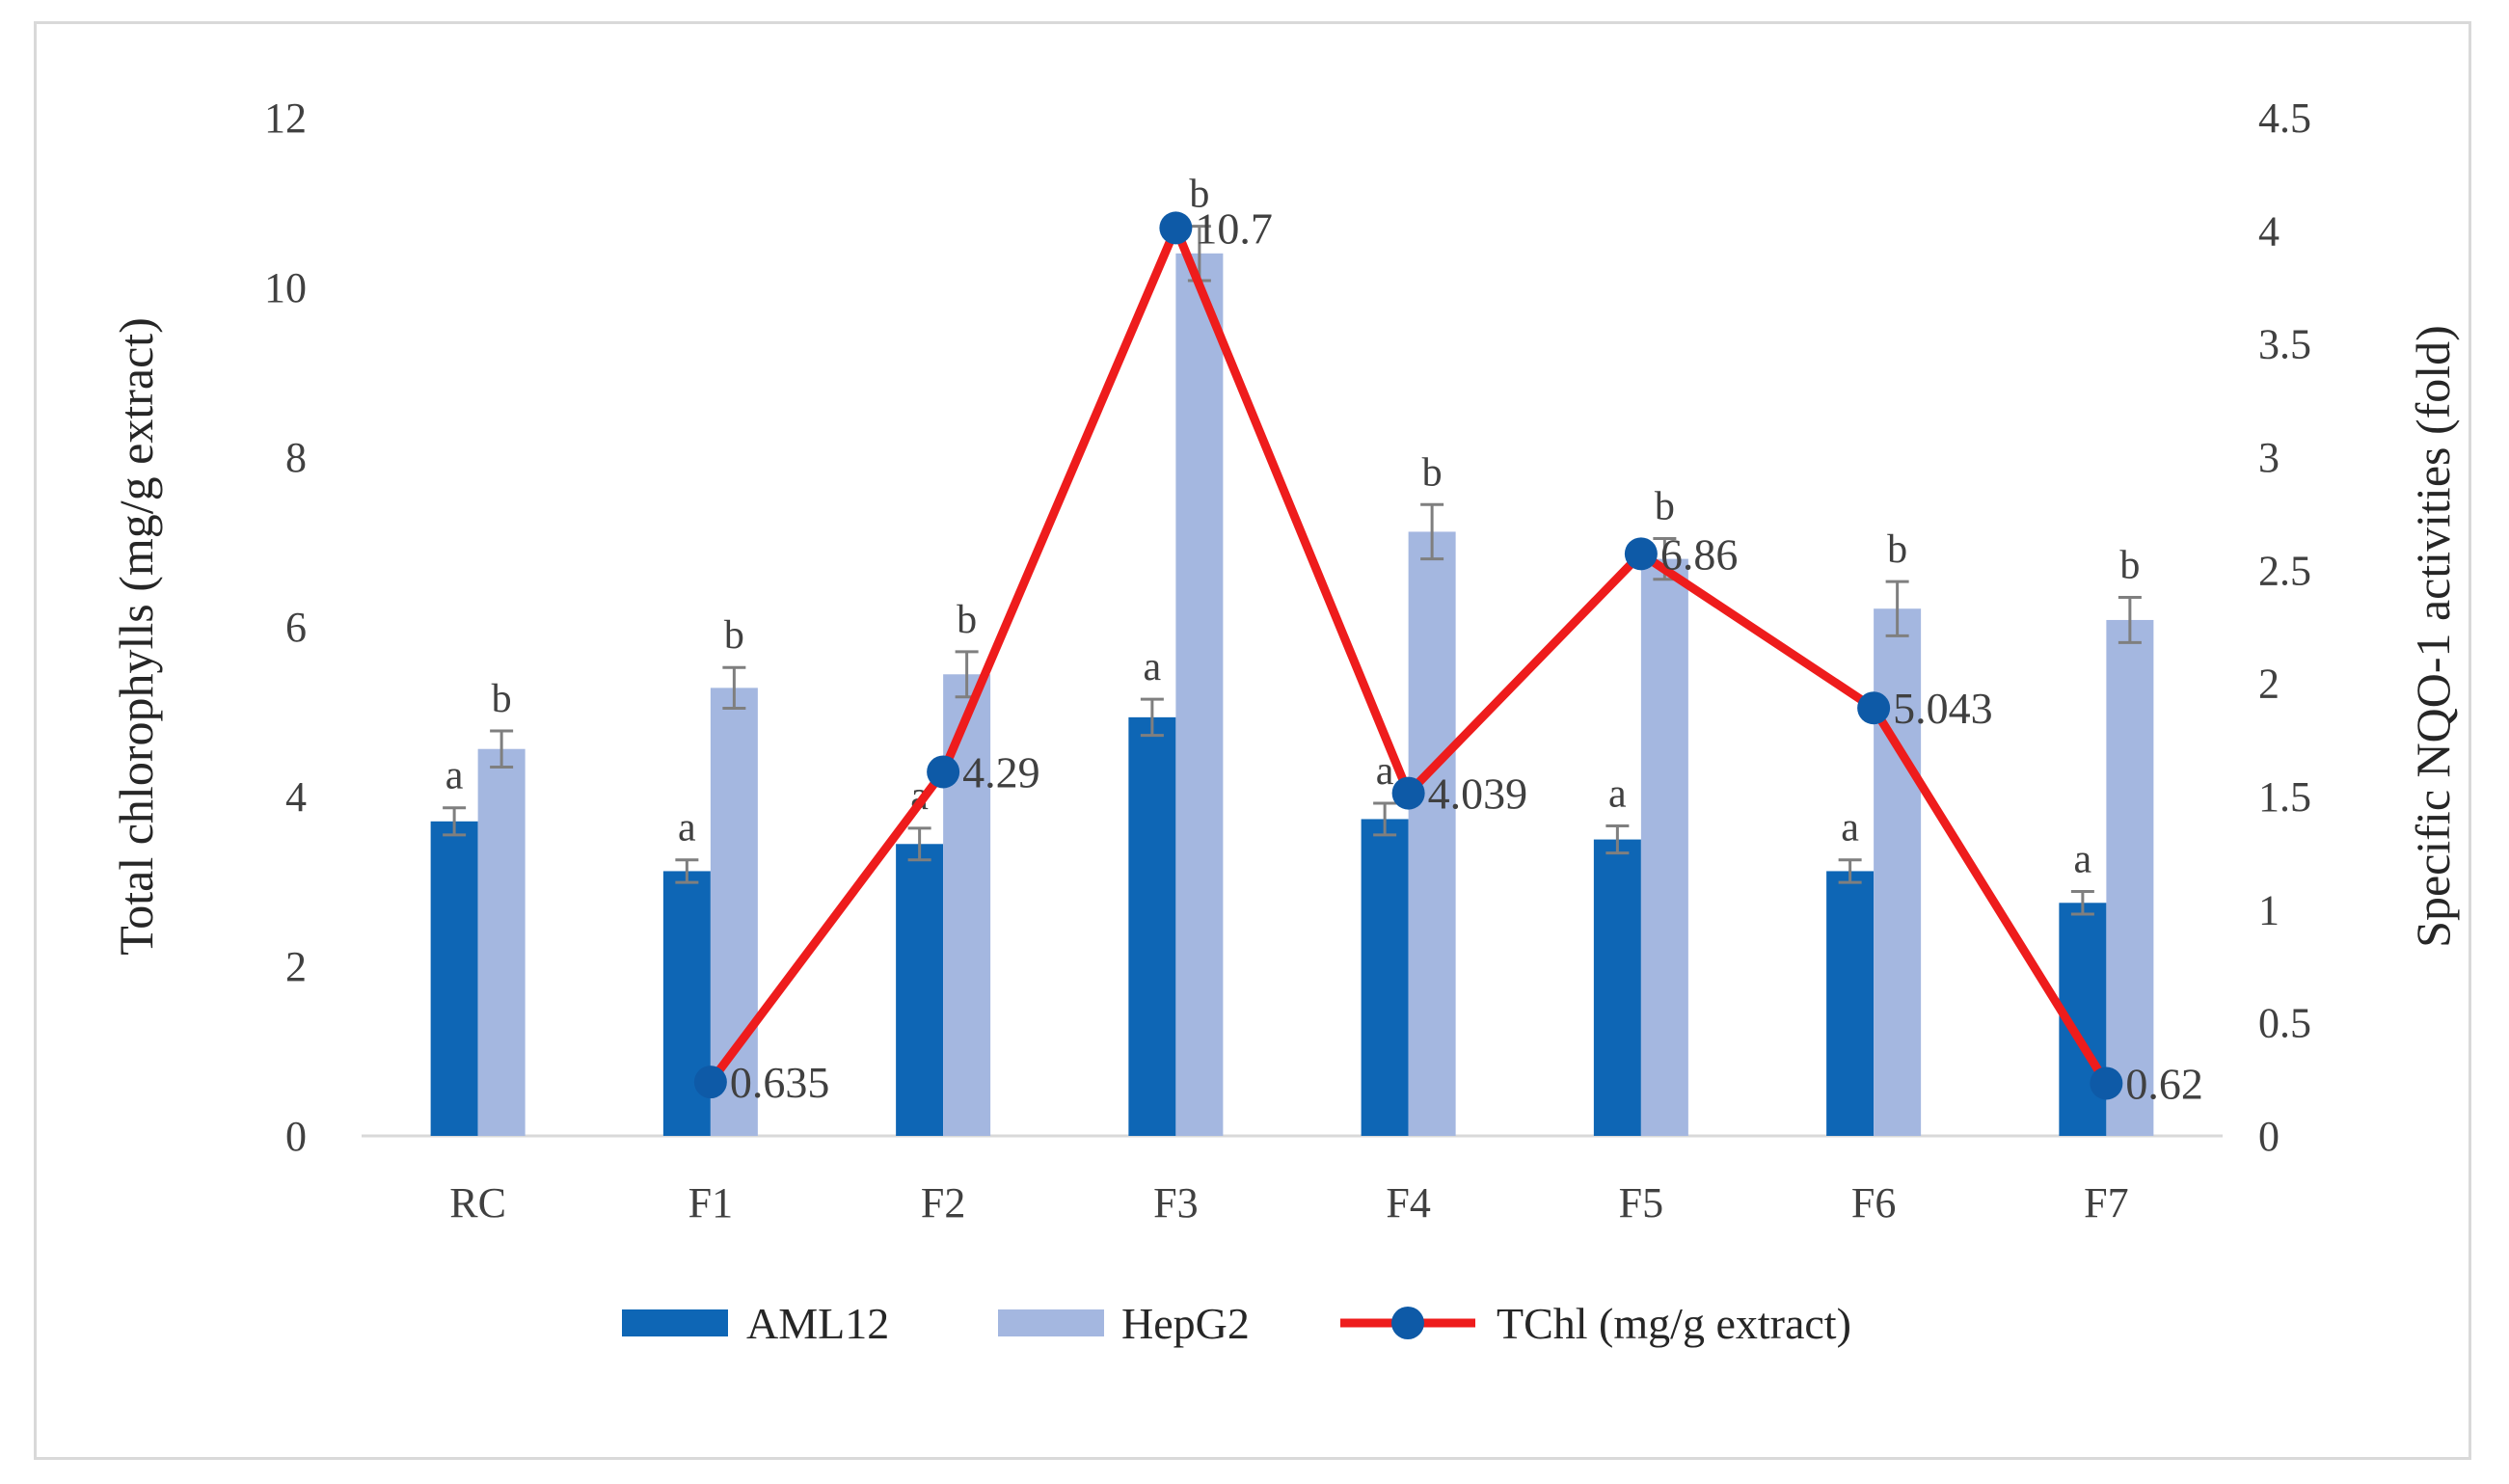  I want to click on legend-label-hepg2: HepG2, so click(1185, 1323).